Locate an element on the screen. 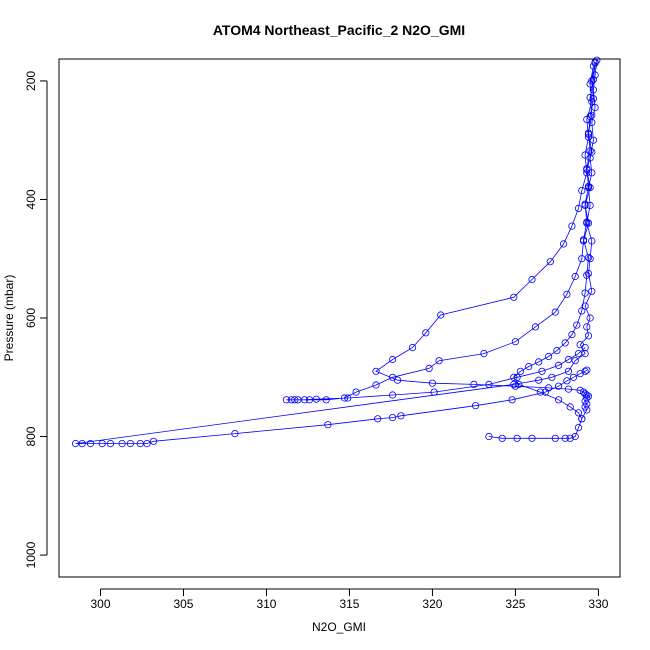 The width and height of the screenshot is (650, 650). y-axis: 200 400 600 800 1000 is located at coordinates (36, 319).